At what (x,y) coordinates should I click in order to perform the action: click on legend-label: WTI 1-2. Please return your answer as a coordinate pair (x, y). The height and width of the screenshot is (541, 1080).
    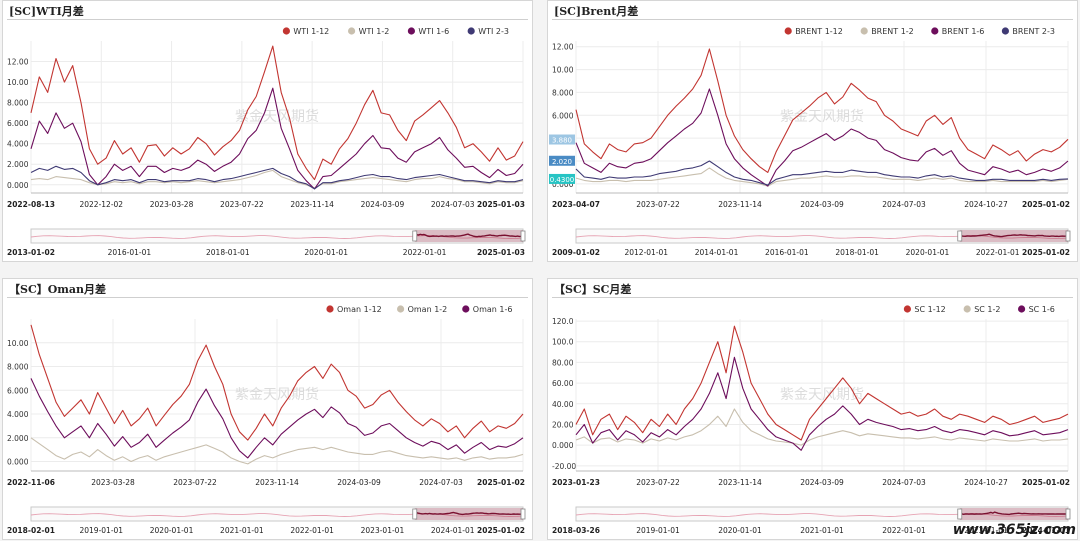
    Looking at the image, I should click on (374, 31).